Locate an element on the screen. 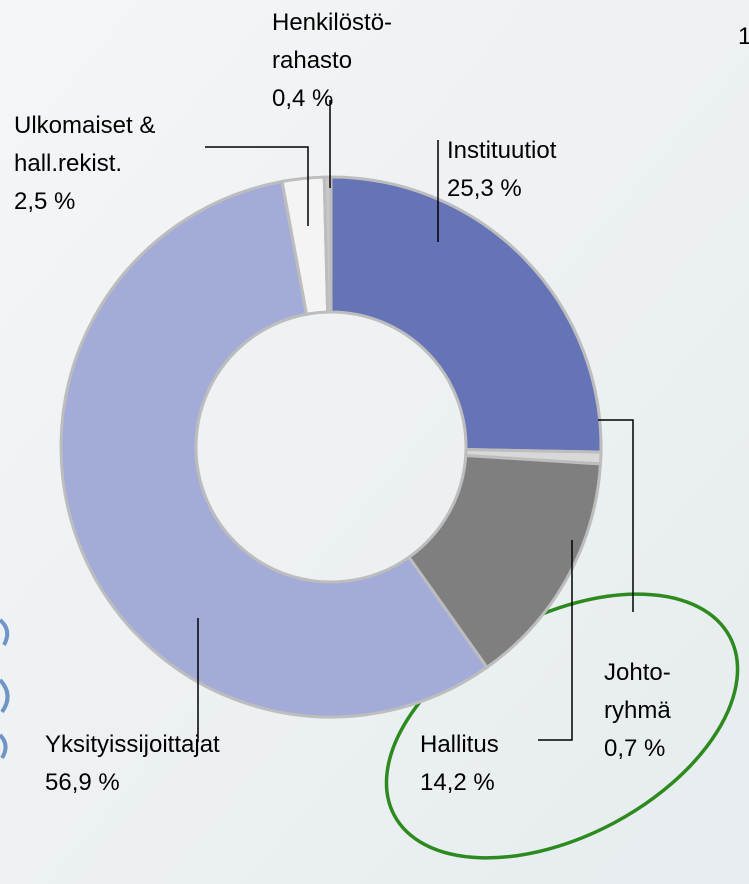 The image size is (749, 884). segment-label: Johto-ryhmä is located at coordinates (637, 691).